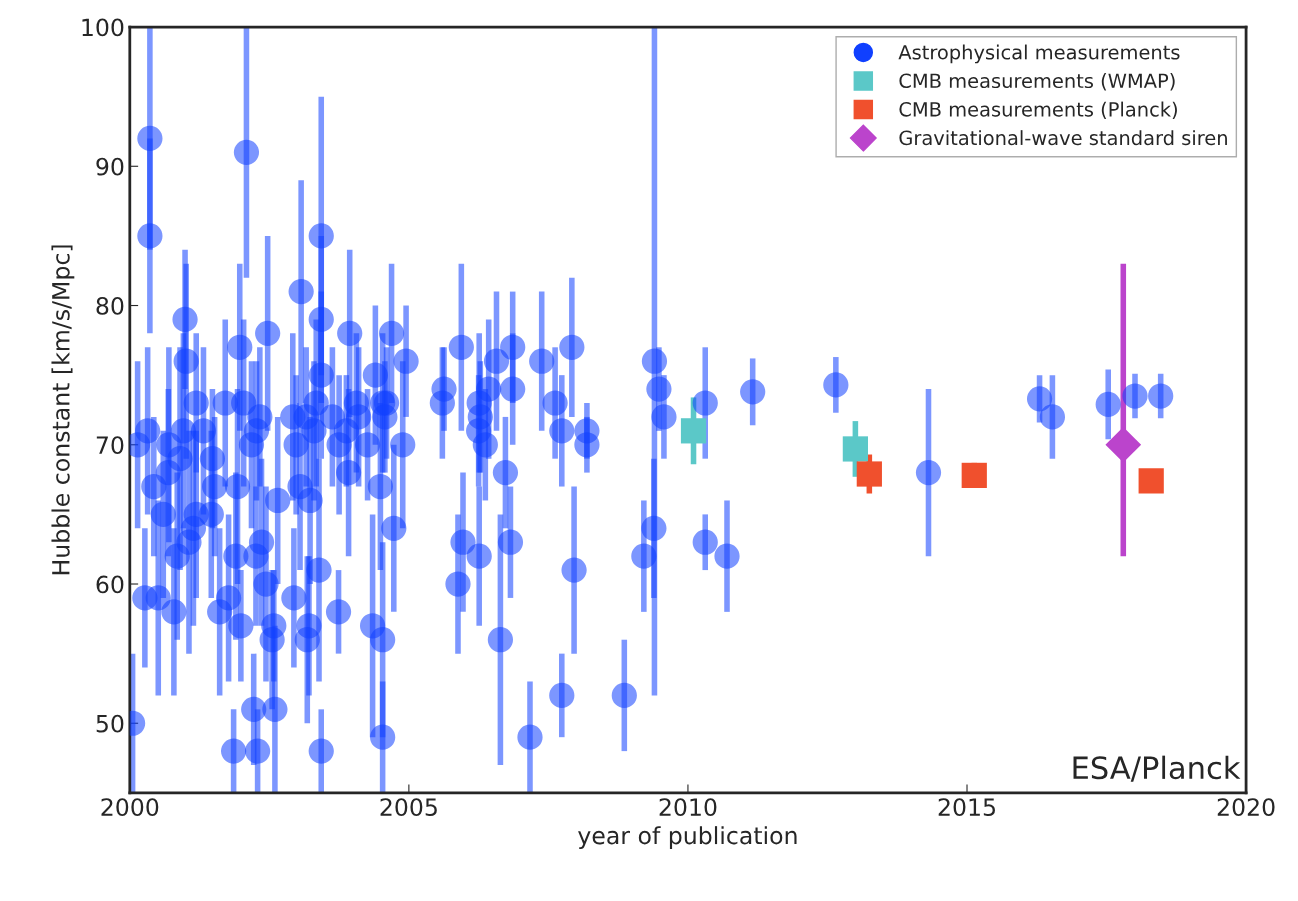 This screenshot has height=901, width=1298. I want to click on x-tick-label: 2015, so click(966, 807).